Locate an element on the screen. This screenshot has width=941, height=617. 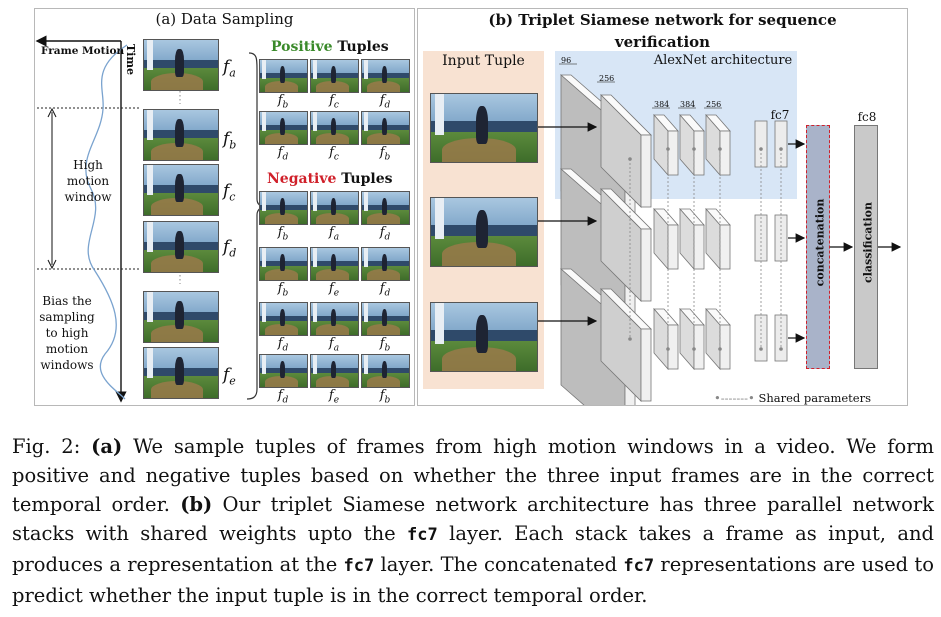
classification-label: classification is located at coordinates (868, 242).